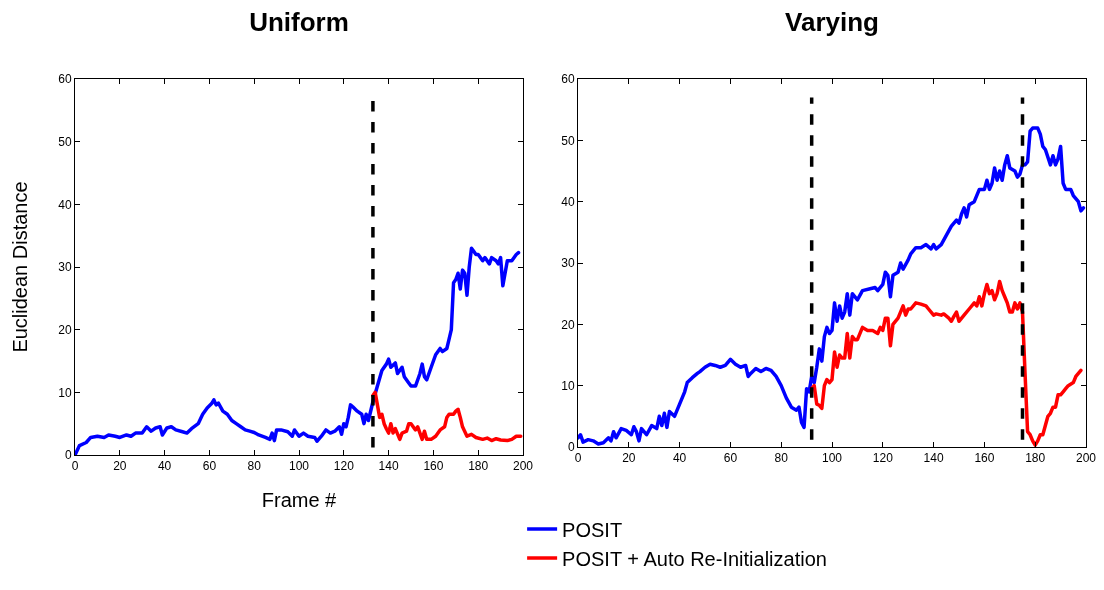 This screenshot has height=590, width=1104. I want to click on legend-label: POSIT + Auto Re-Initialization, so click(694, 558).